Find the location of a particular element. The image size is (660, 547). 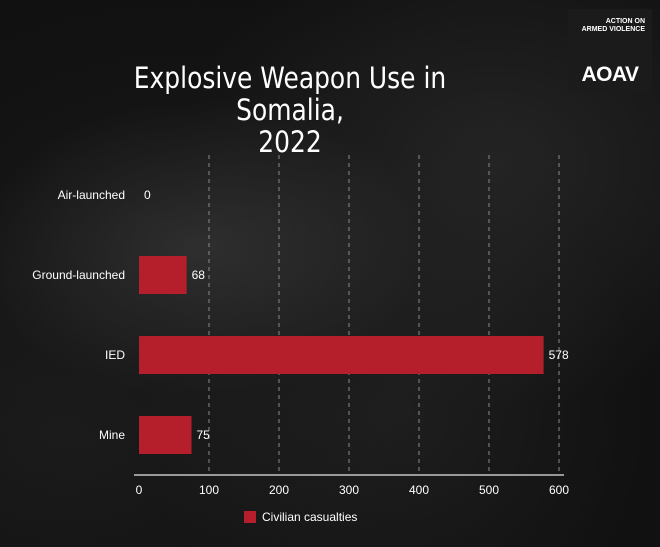

logo-org-line-2: ARMED VIOLENCE is located at coordinates (613, 29).